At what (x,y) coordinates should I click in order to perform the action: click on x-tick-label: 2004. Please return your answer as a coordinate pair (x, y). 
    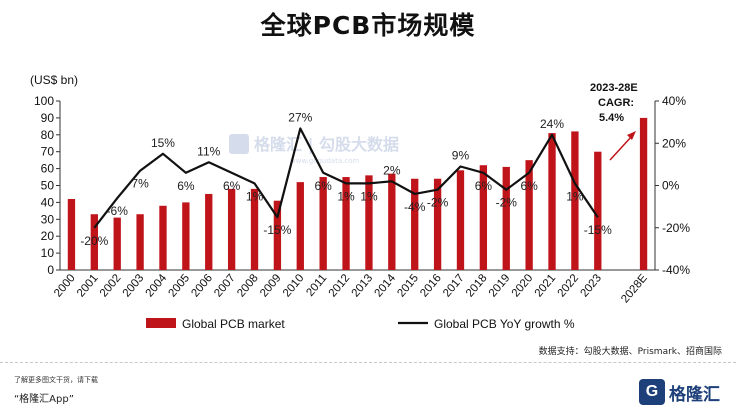
    Looking at the image, I should click on (157, 286).